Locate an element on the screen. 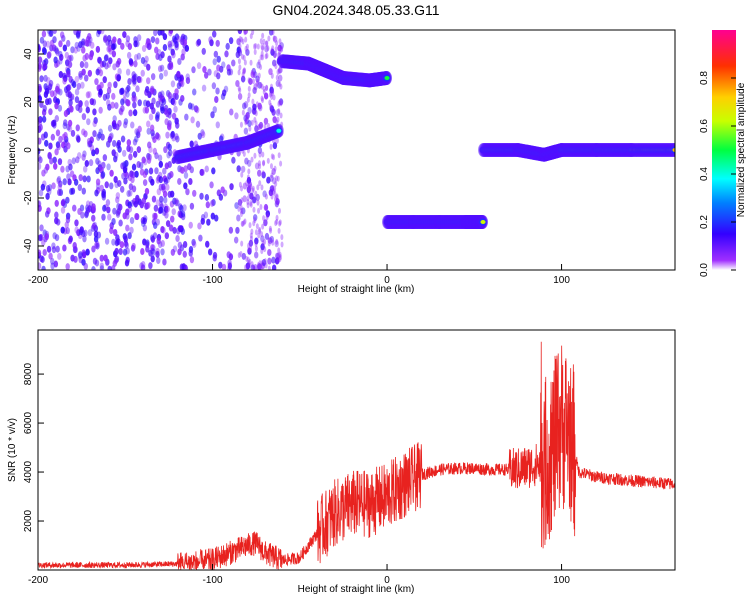 This screenshot has height=600, width=750. spectrogram-y-ticks: -40 -20 0 20 40 is located at coordinates (33, 150).